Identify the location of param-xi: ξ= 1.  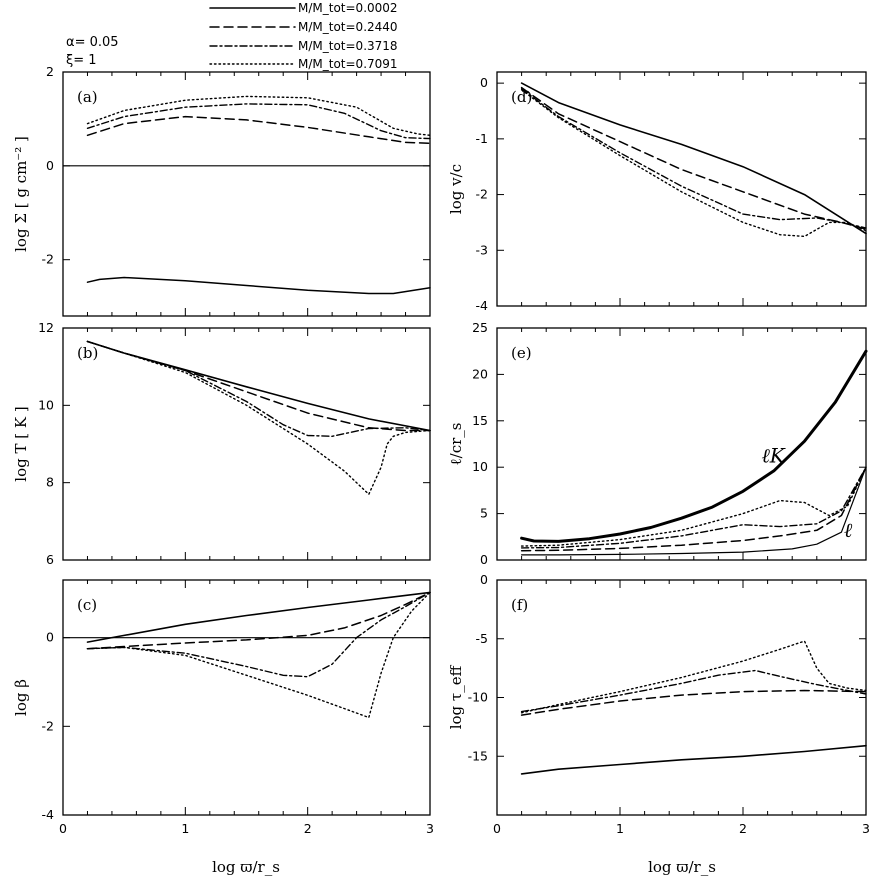
(81, 60).